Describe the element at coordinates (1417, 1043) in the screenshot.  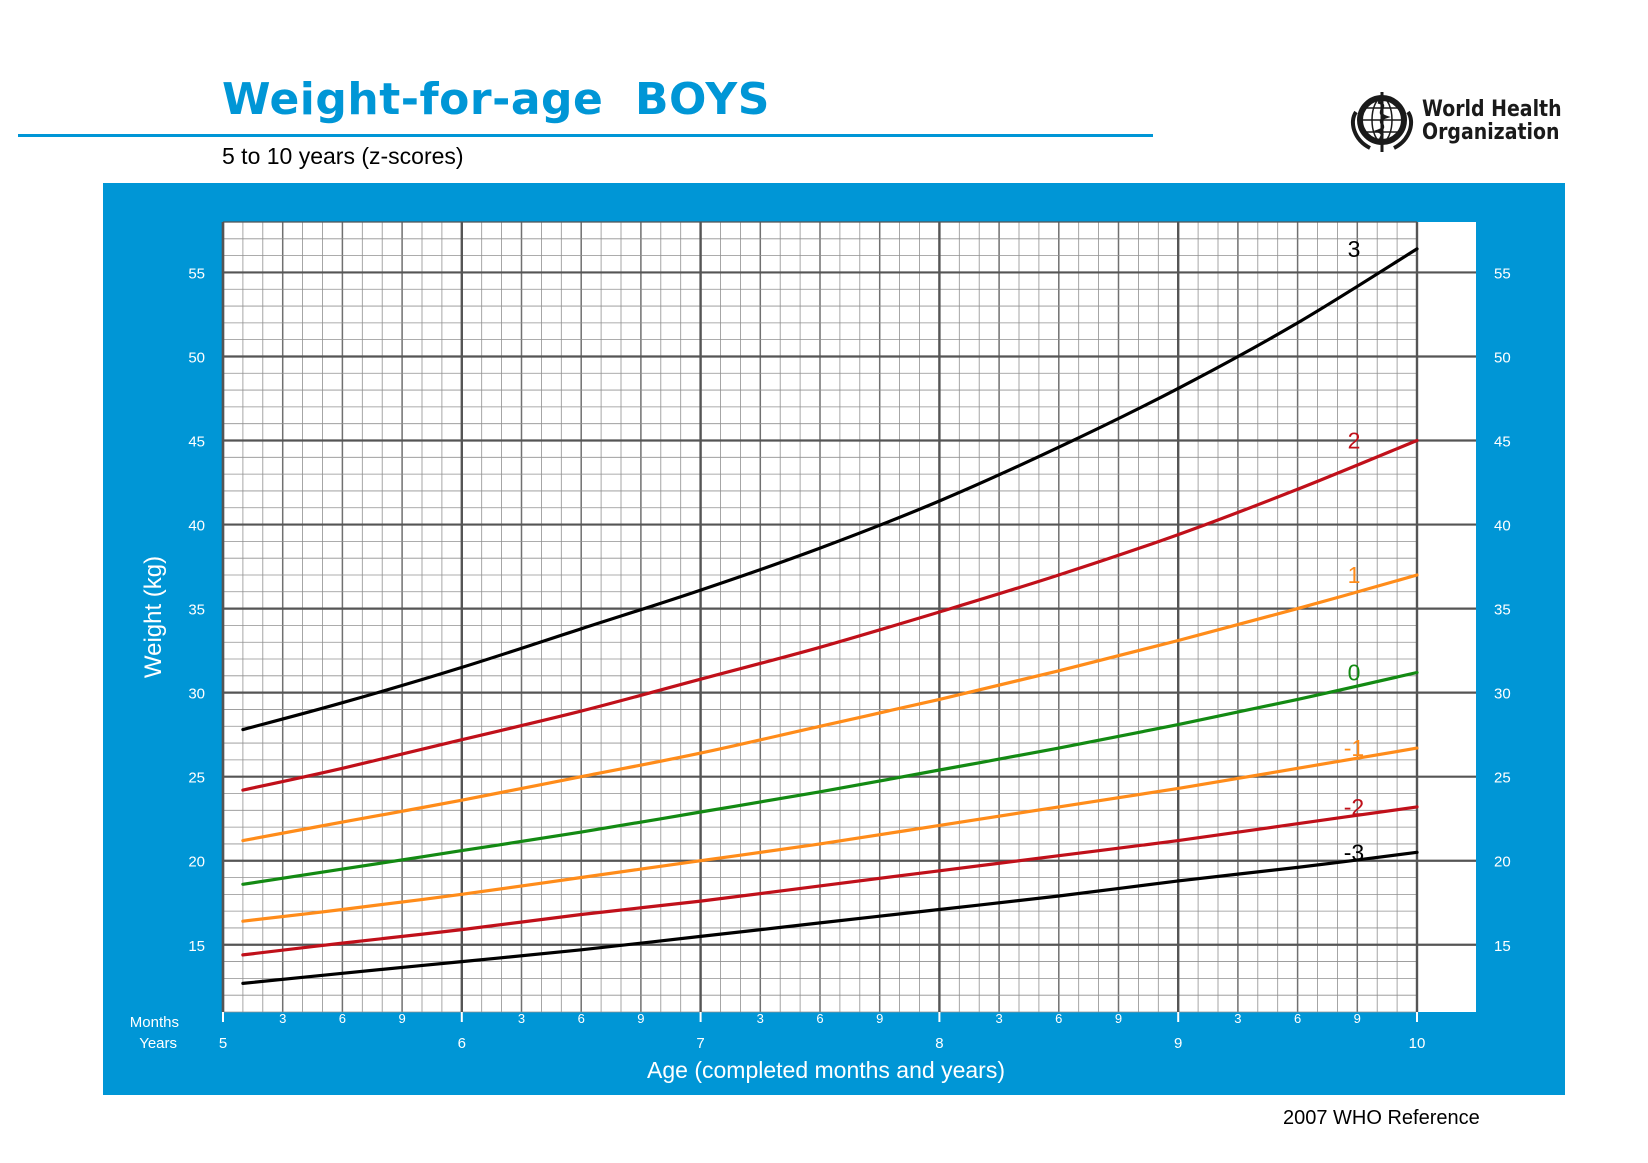
I see `x-tick-year-label: 10` at that location.